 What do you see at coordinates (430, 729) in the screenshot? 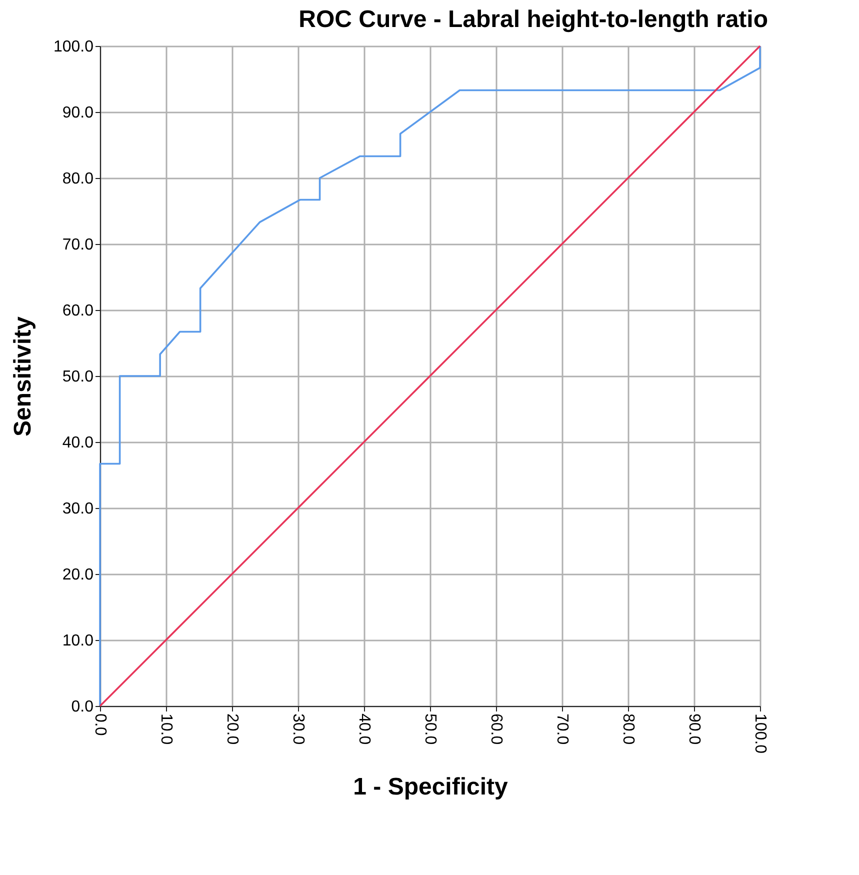
I see `x-tick-label: 50.0` at bounding box center [430, 729].